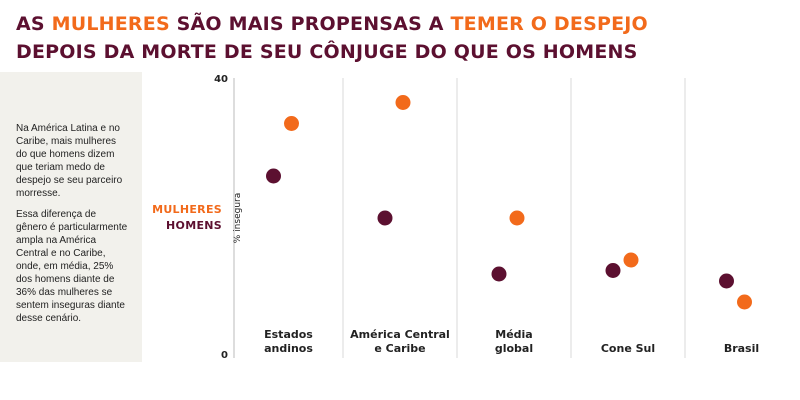  What do you see at coordinates (310, 24) in the screenshot?
I see `title-segment-2: SÃO MAIS PROPENSAS A` at bounding box center [310, 24].